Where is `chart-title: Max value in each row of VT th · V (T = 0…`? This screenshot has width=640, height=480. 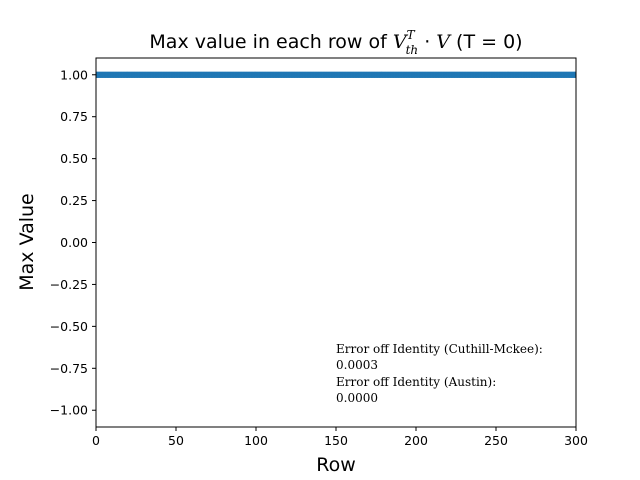
chart-title: Max value in each row of VT th · V (T = 0… is located at coordinates (335, 42).